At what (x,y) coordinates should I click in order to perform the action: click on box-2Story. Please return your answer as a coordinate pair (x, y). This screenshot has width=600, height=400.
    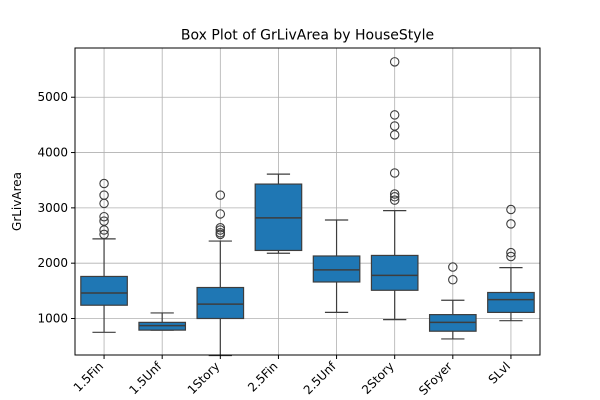
    Looking at the image, I should click on (394, 189).